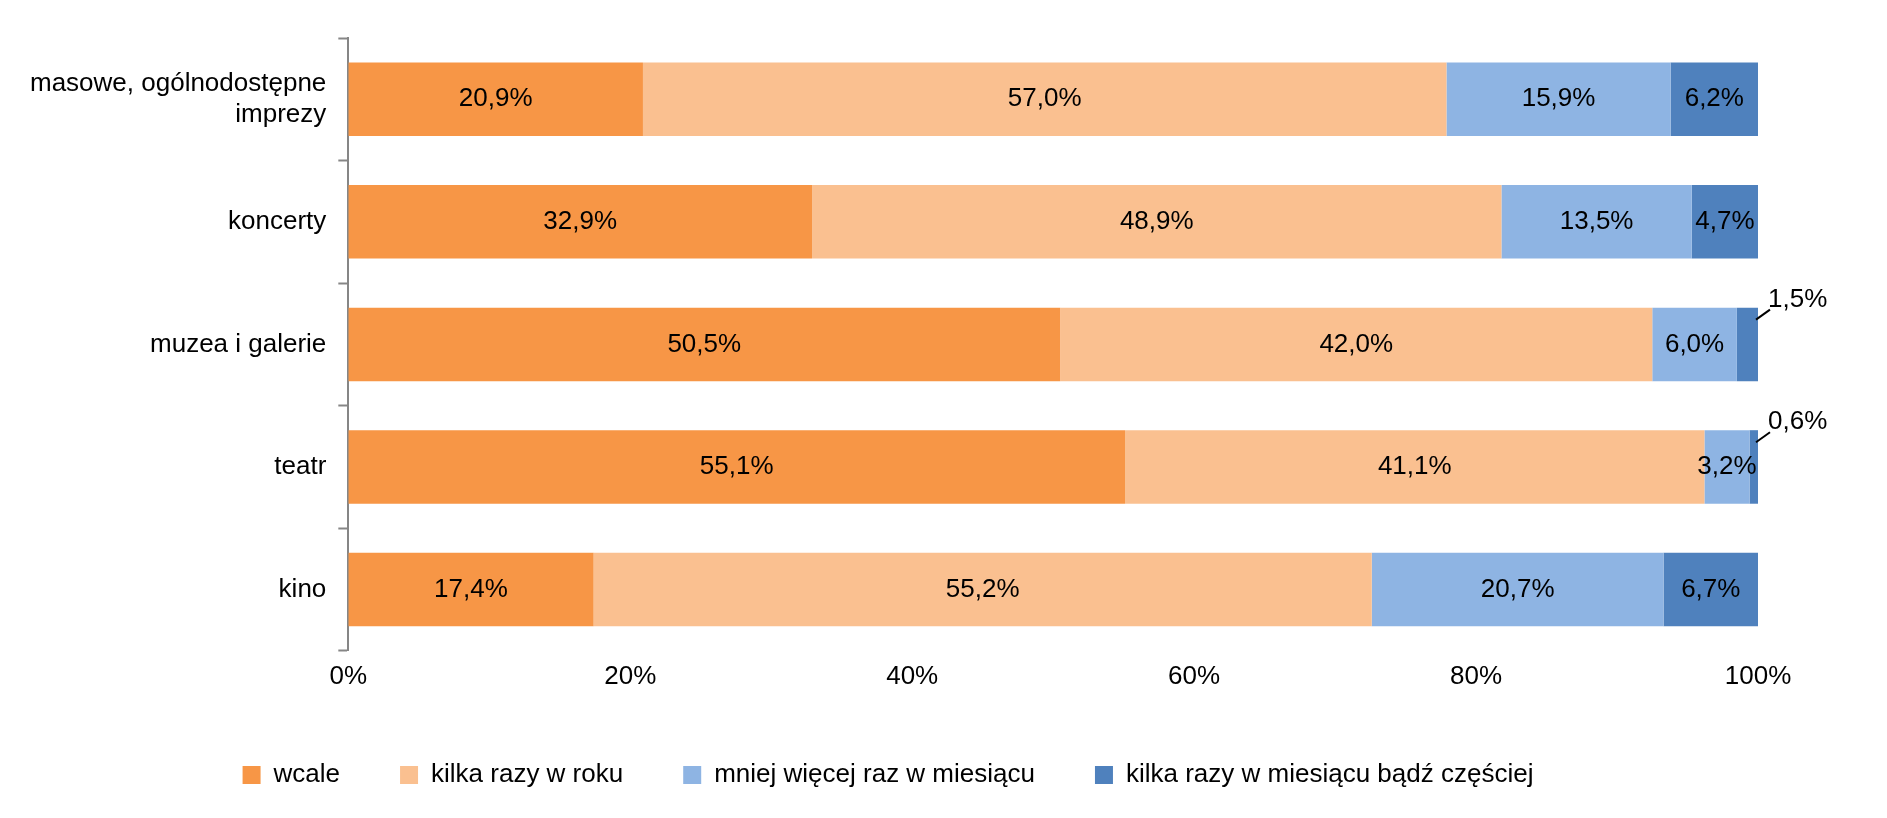 Image resolution: width=1887 pixels, height=818 pixels. I want to click on data-label: 17,4%, so click(471, 587).